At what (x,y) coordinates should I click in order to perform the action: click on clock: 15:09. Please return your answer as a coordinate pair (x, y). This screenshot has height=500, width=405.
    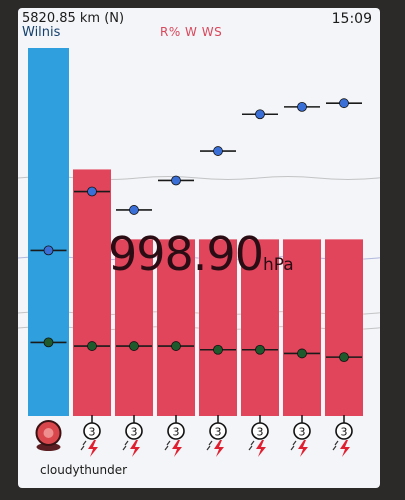
    Looking at the image, I should click on (351, 19).